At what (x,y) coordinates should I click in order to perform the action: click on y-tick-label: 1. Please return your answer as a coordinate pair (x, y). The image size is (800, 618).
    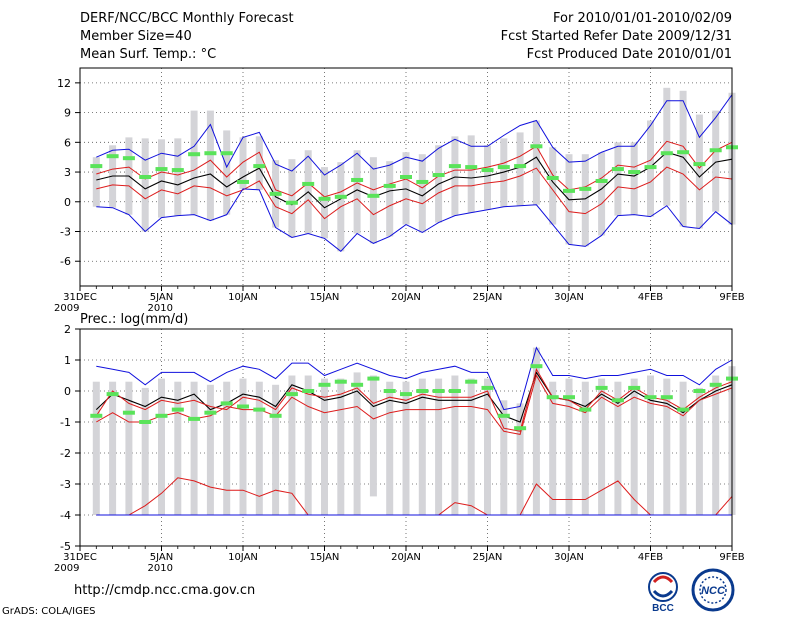
    Looking at the image, I should click on (67, 360).